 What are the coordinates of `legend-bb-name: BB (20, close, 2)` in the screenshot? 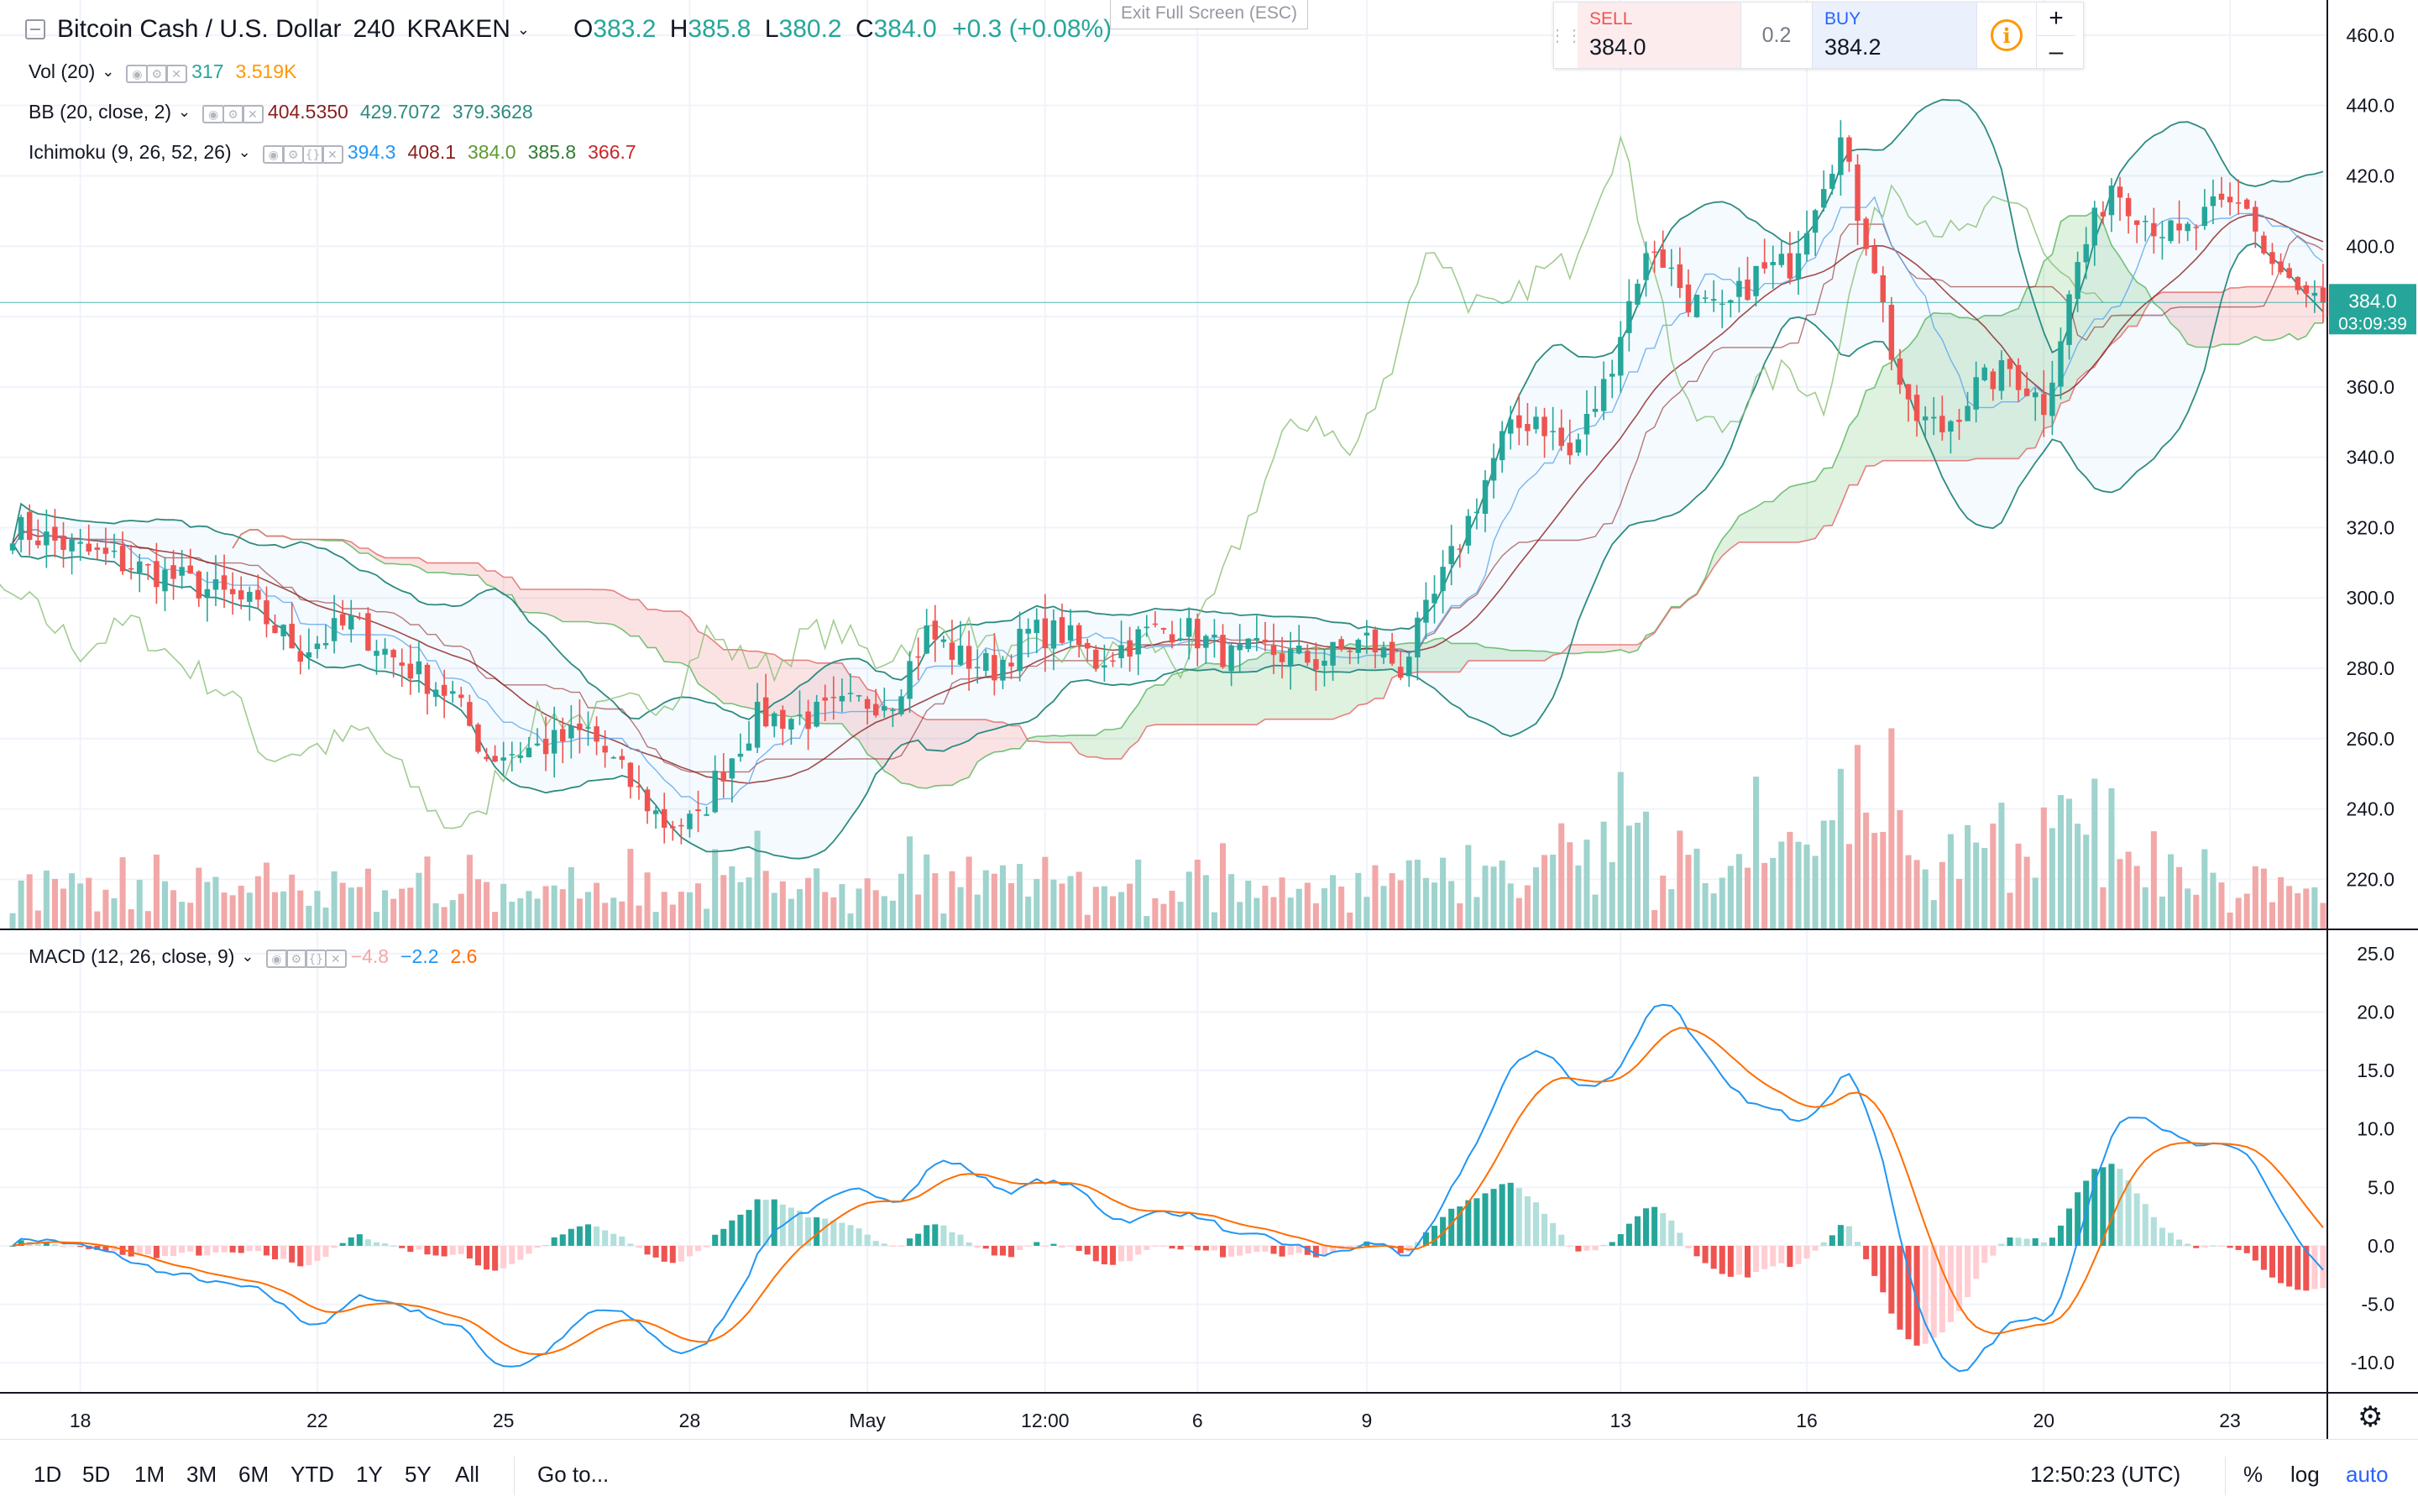 It's located at (100, 112).